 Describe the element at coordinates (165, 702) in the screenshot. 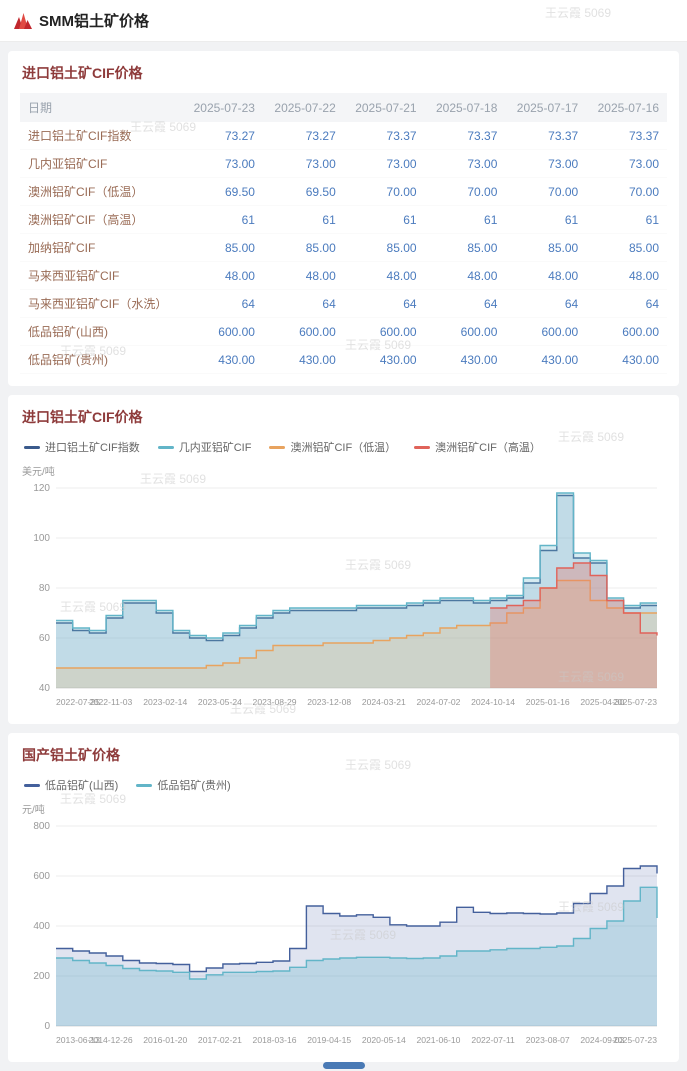

I see `svg-text: 2023-02-14` at that location.